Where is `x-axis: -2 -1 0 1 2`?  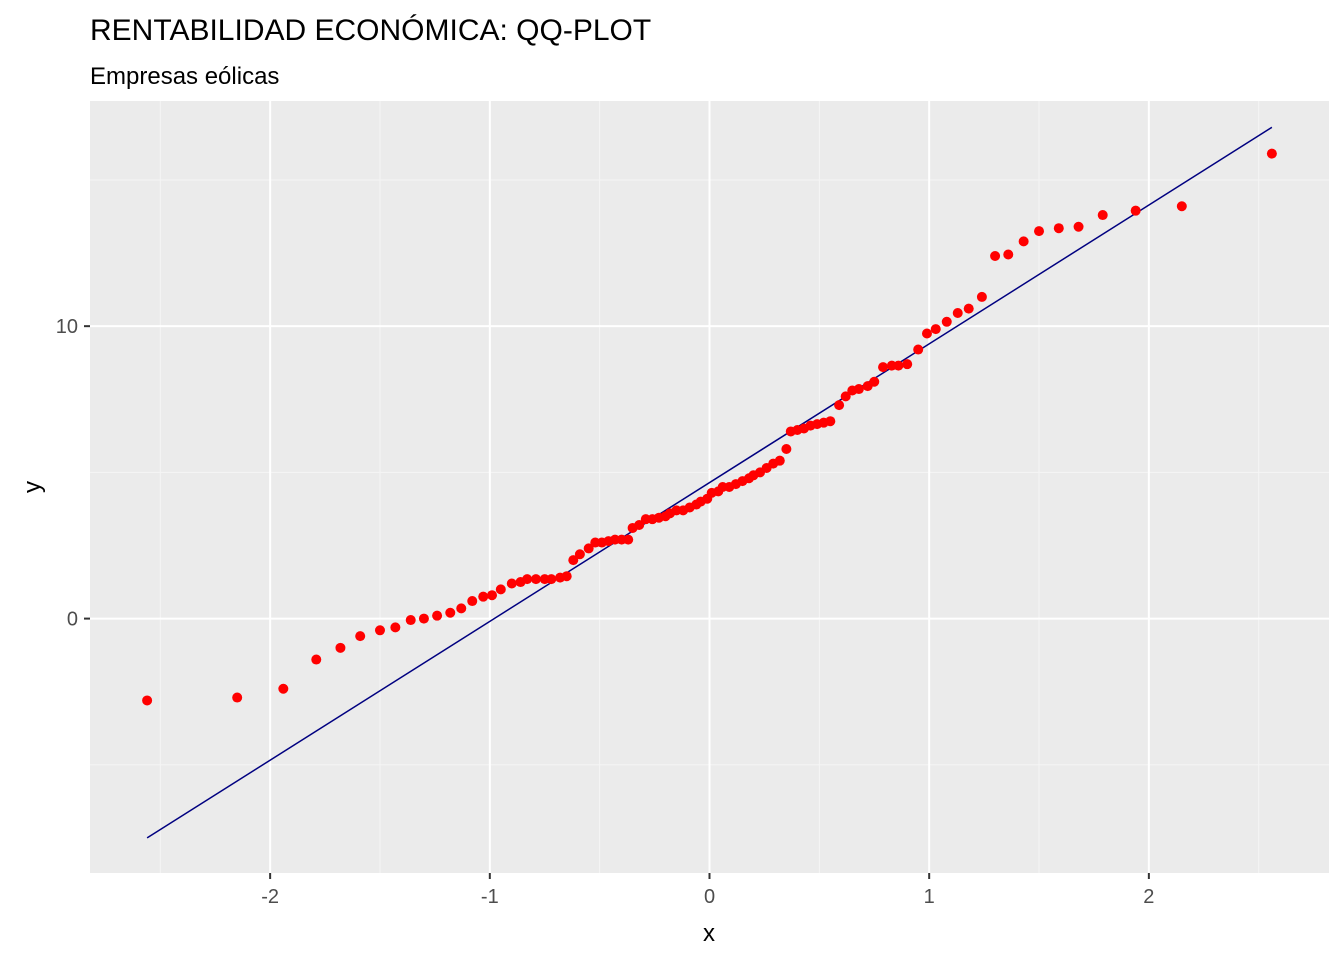 x-axis: -2 -1 0 1 2 is located at coordinates (707, 890).